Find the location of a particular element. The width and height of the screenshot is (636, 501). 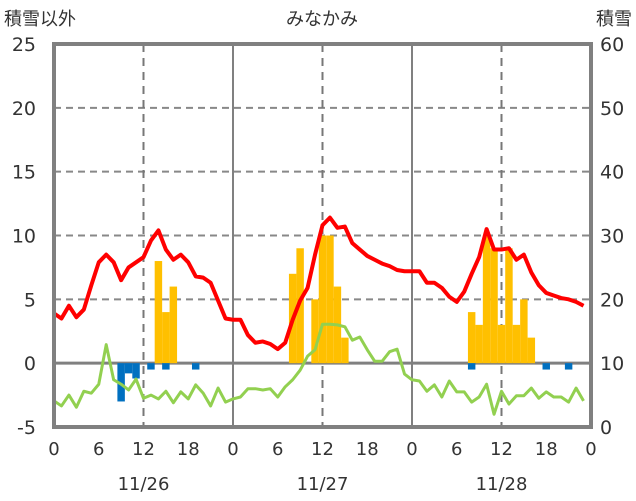

right-tick-label: 0 is located at coordinates (606, 428).